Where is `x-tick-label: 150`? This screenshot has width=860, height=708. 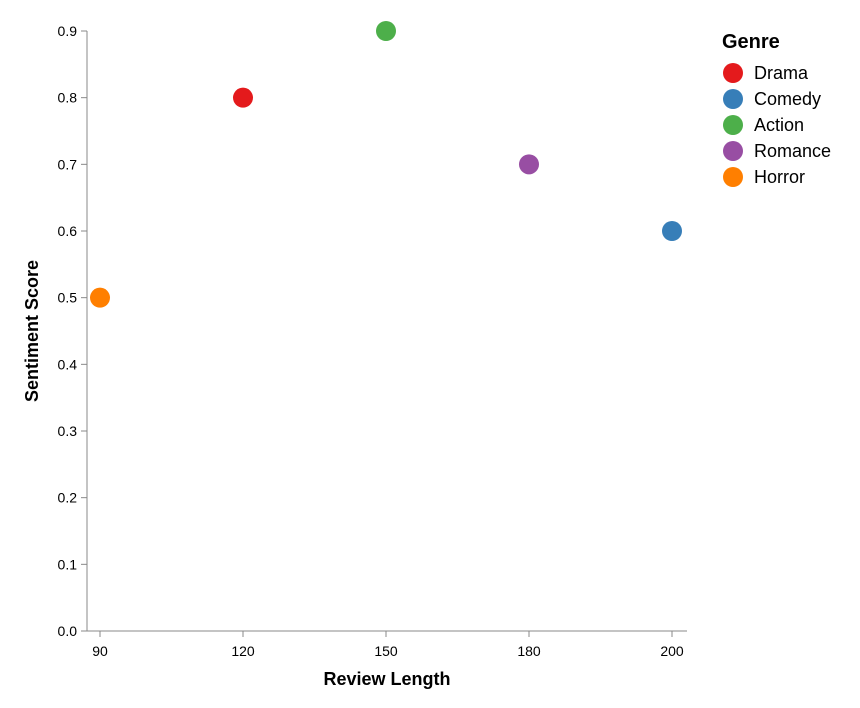
x-tick-label: 150 is located at coordinates (386, 651).